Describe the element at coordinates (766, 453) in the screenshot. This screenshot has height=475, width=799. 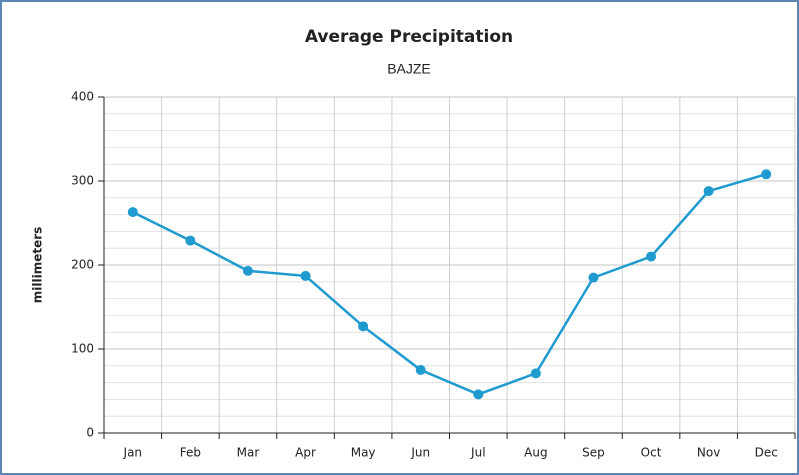
I see `x-tick-label: Dec` at that location.